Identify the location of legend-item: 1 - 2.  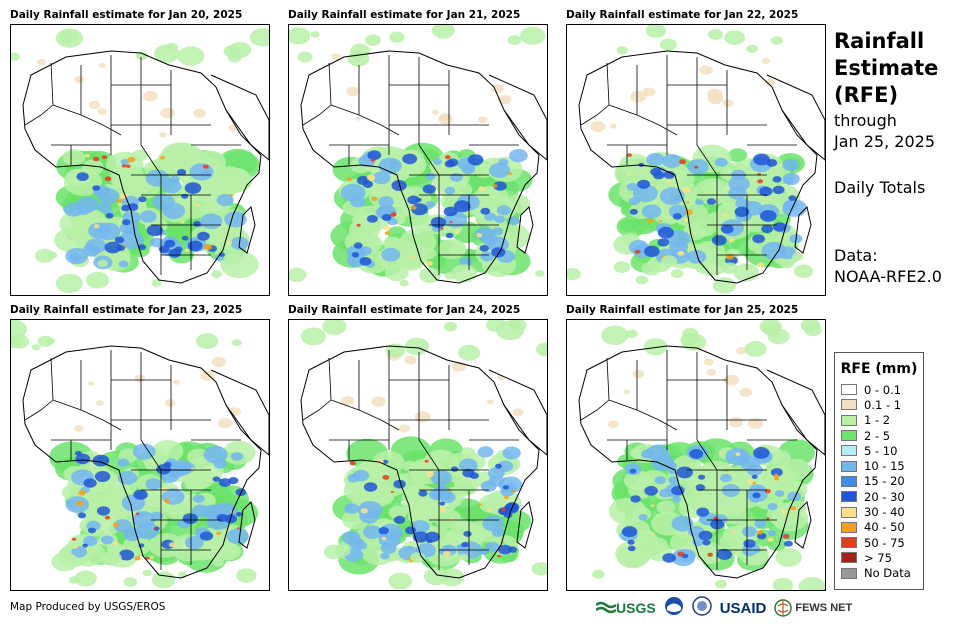
(879, 420).